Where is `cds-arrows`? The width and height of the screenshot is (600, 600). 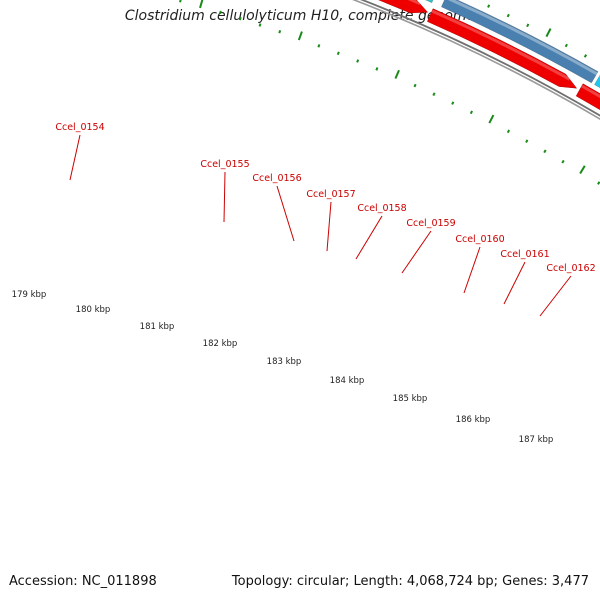 cds-arrows is located at coordinates (489, 55).